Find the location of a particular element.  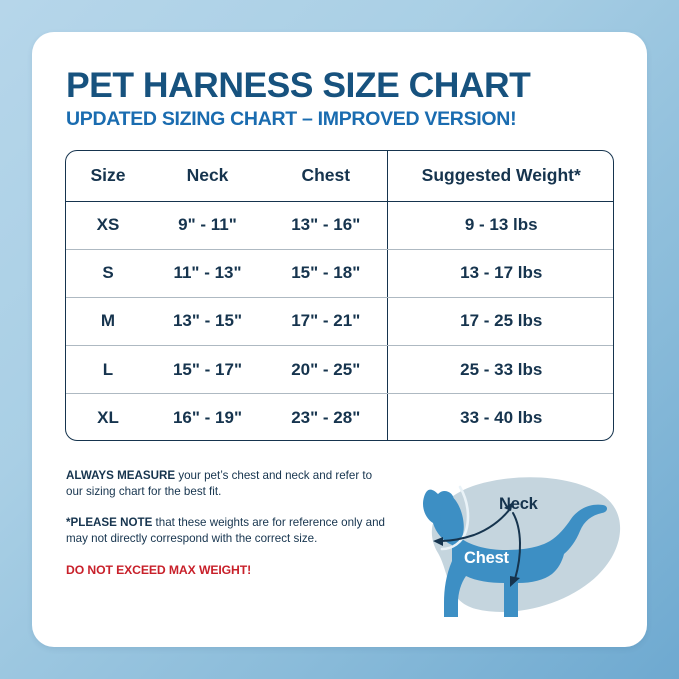

note-max-weight-warning: DO NOT EXCEED MAX WEIGHT! is located at coordinates (159, 569).